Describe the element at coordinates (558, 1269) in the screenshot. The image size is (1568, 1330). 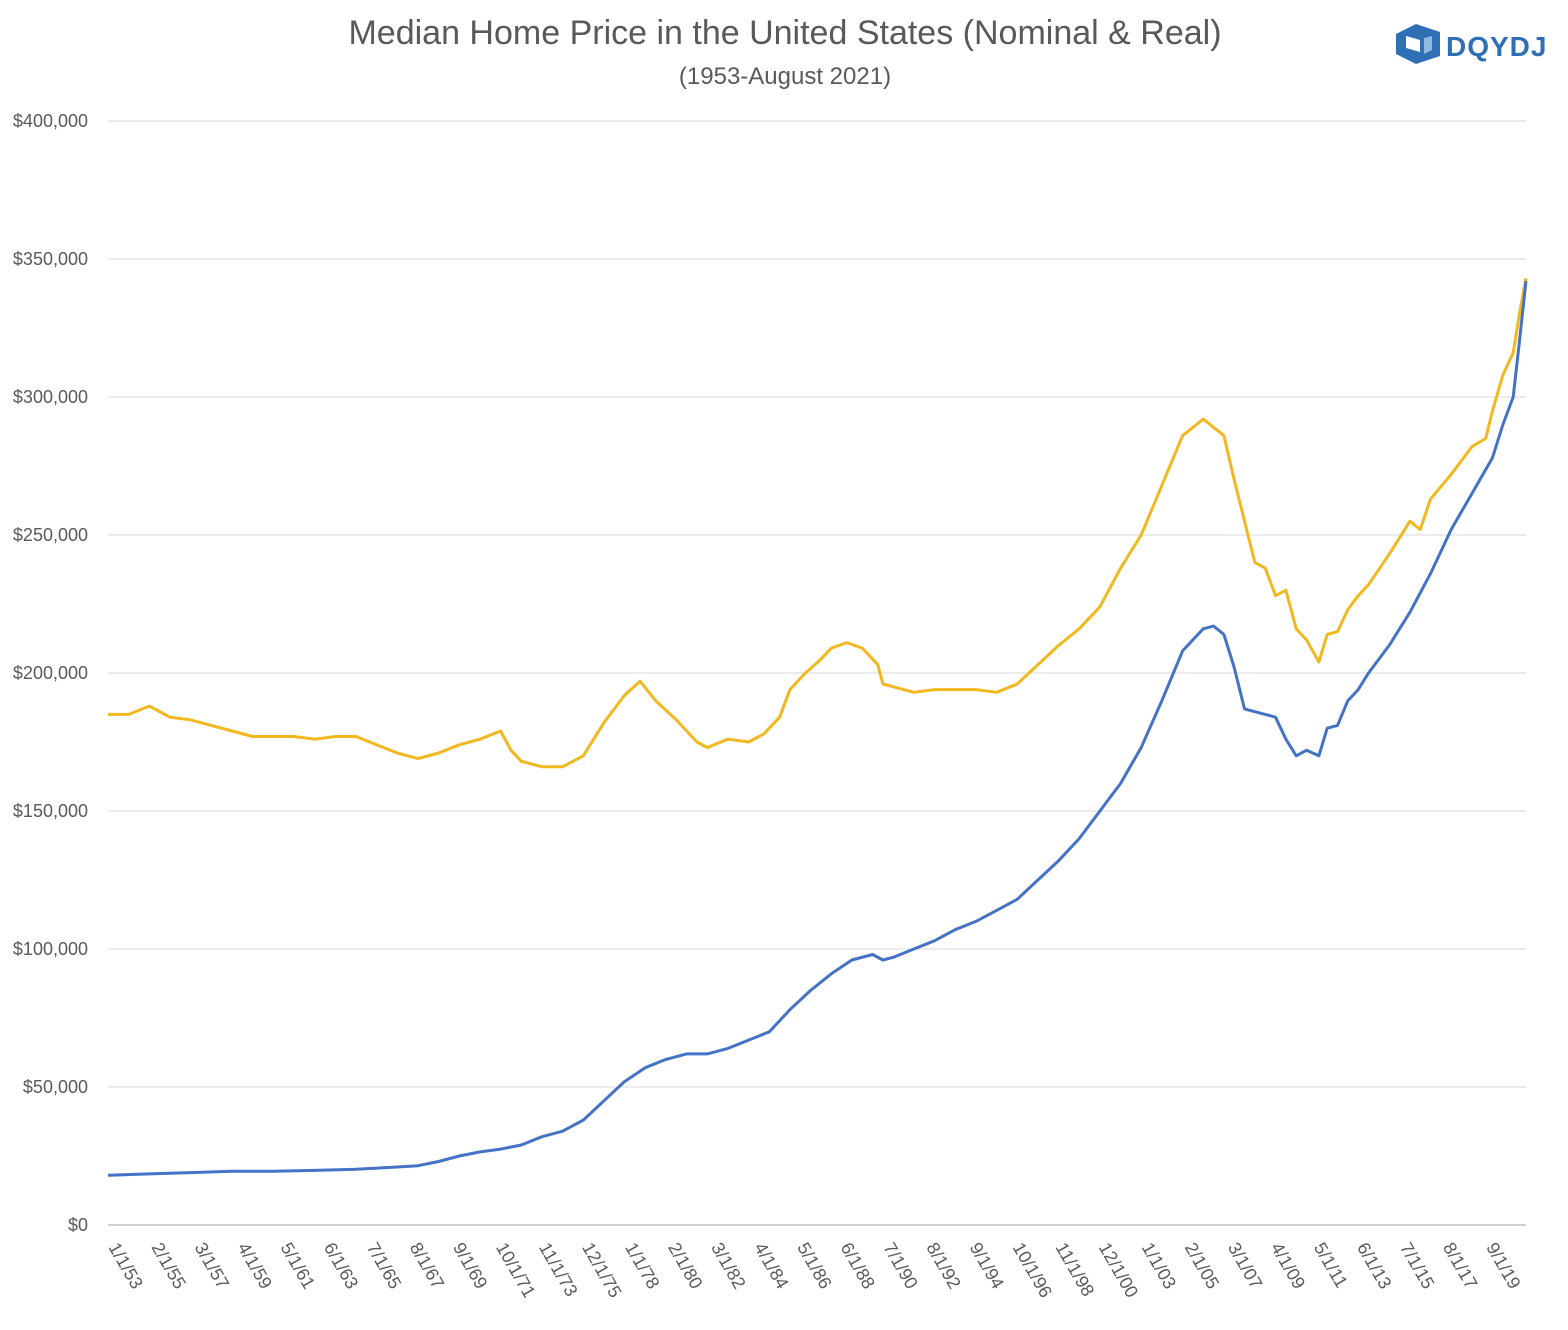
I see `x-tick-label: 11/1/73` at that location.